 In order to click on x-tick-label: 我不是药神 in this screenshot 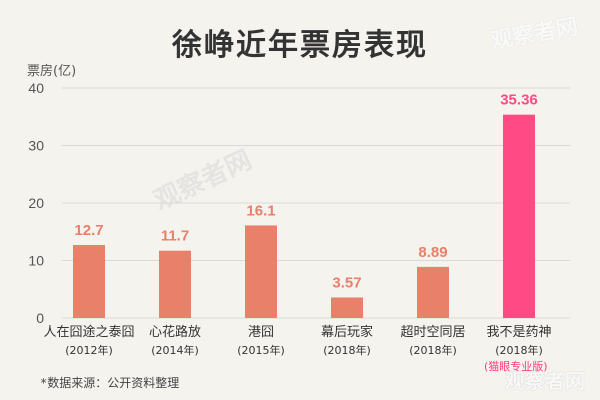, I will do `click(518, 332)`.